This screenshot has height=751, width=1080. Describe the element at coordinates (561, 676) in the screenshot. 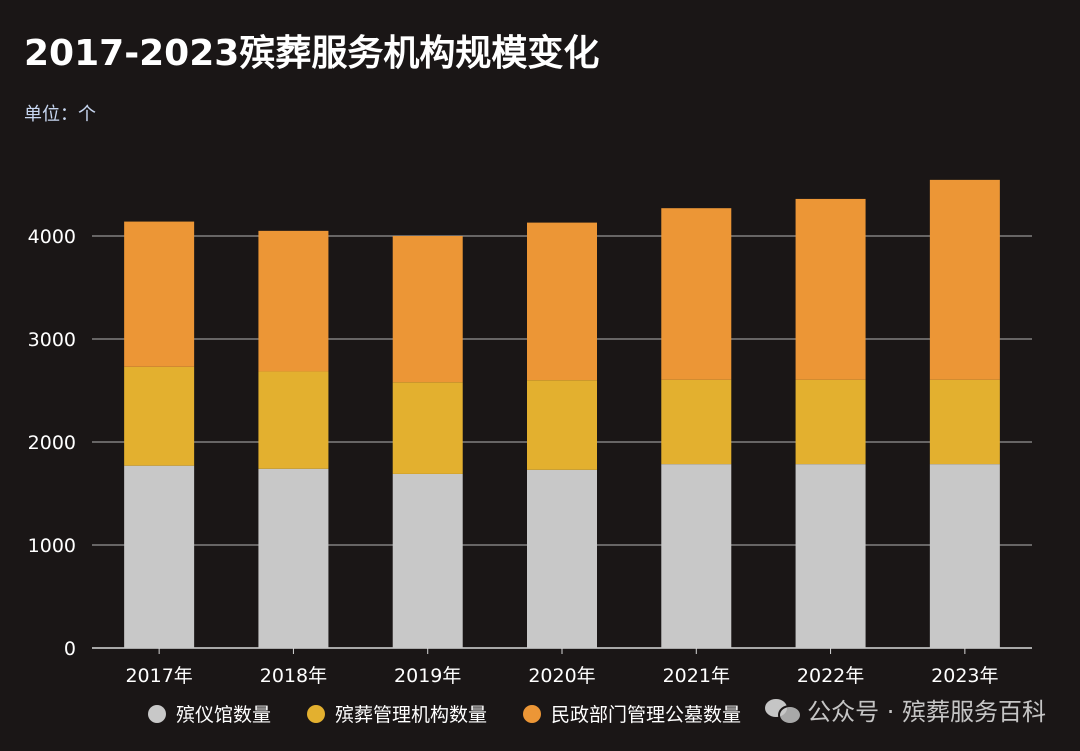

I see `x-tick-label-2020年: 2020年` at that location.